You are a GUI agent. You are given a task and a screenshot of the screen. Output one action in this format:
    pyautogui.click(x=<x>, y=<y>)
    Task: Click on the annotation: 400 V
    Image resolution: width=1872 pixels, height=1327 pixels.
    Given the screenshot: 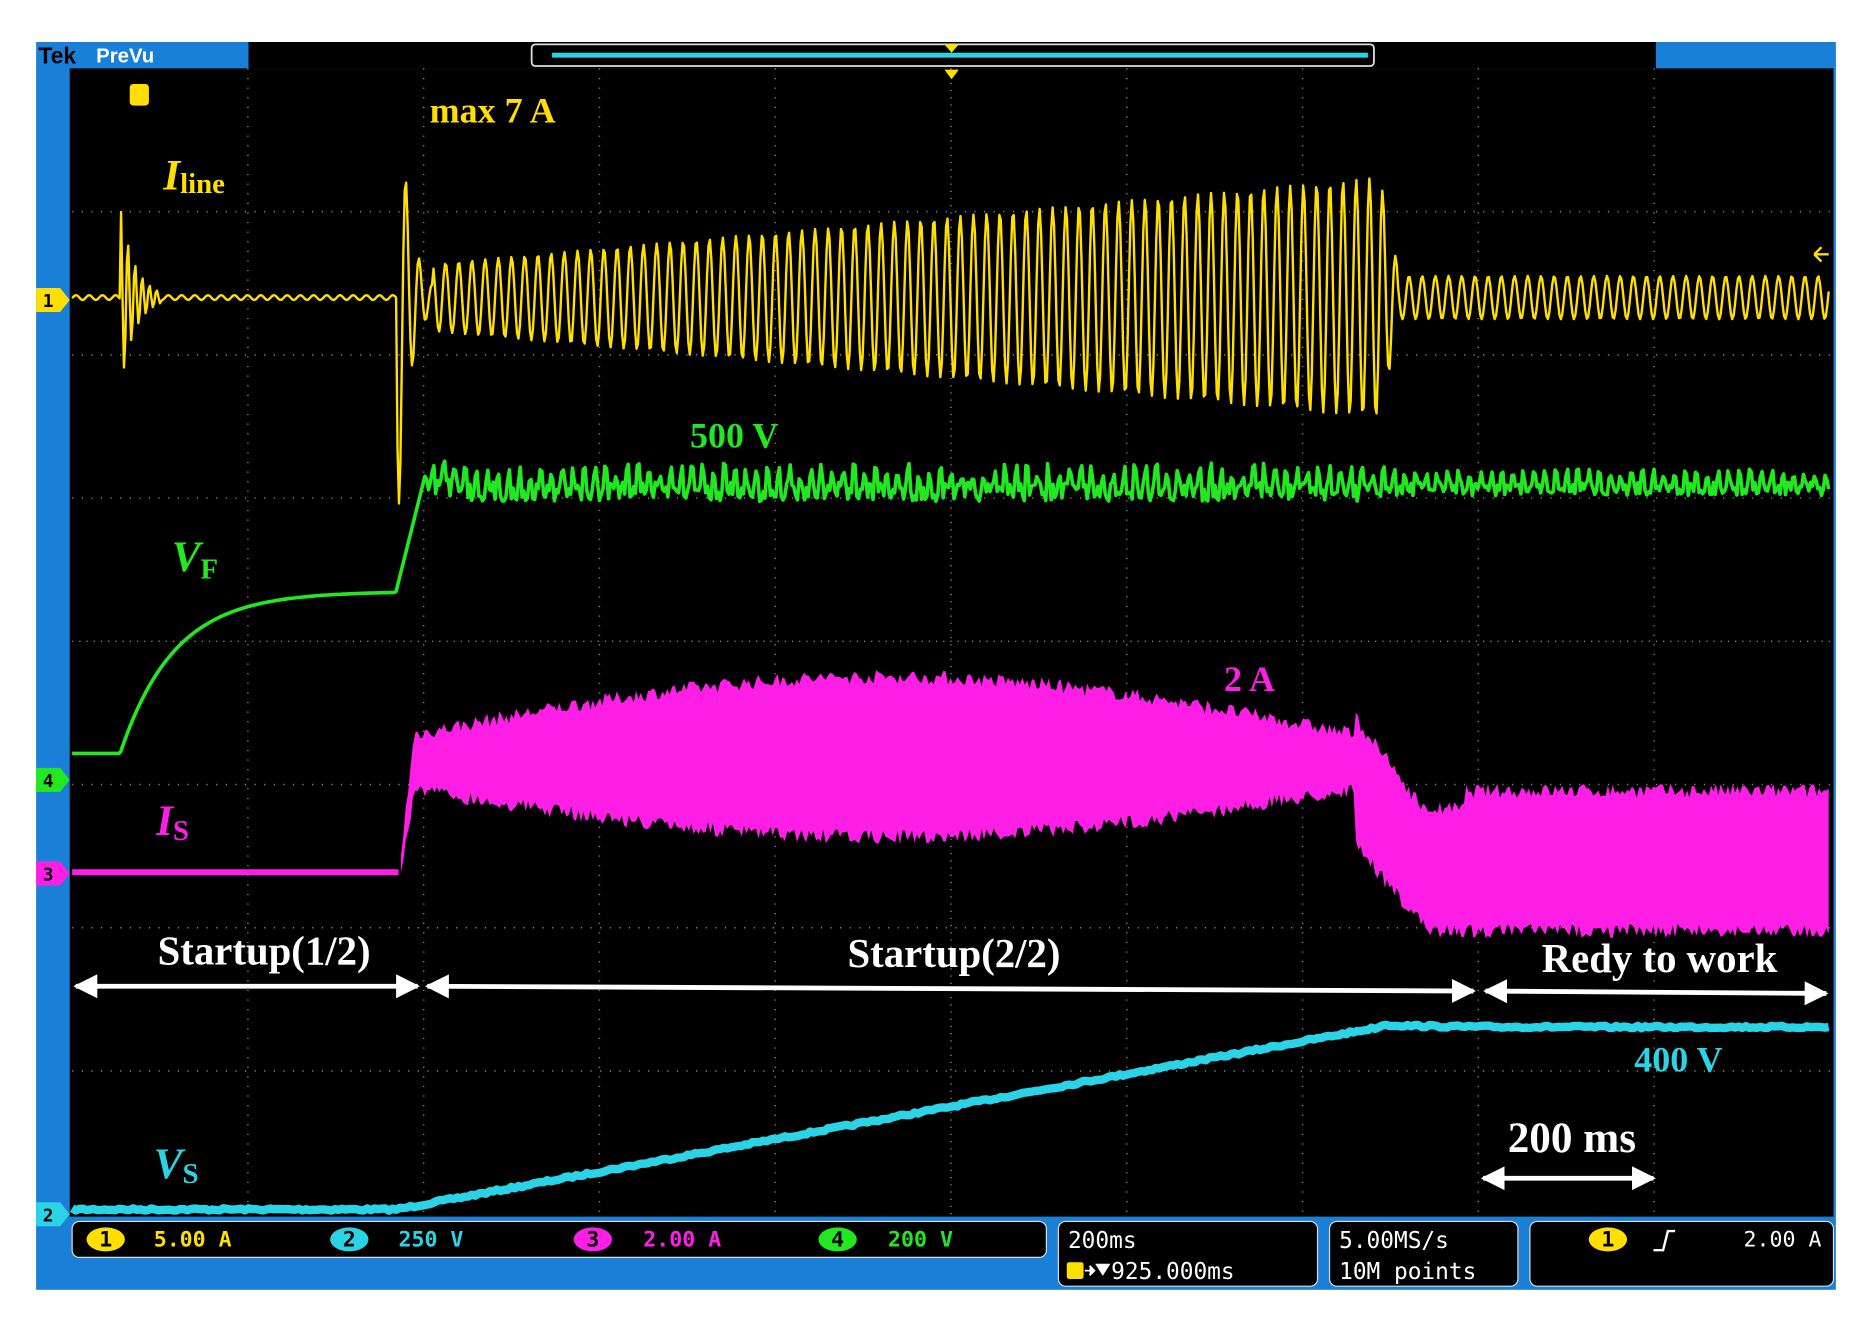 What is the action you would take?
    pyautogui.click(x=1678, y=1059)
    